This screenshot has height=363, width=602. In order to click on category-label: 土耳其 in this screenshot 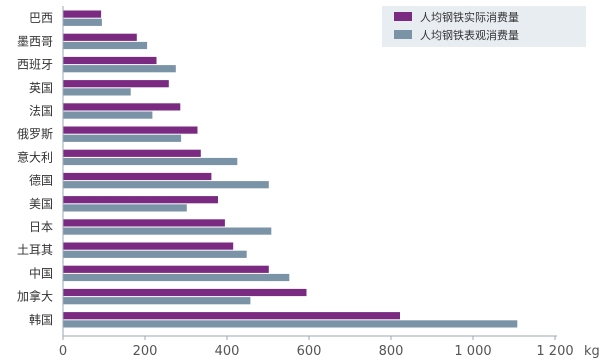, I will do `click(35, 250)`.